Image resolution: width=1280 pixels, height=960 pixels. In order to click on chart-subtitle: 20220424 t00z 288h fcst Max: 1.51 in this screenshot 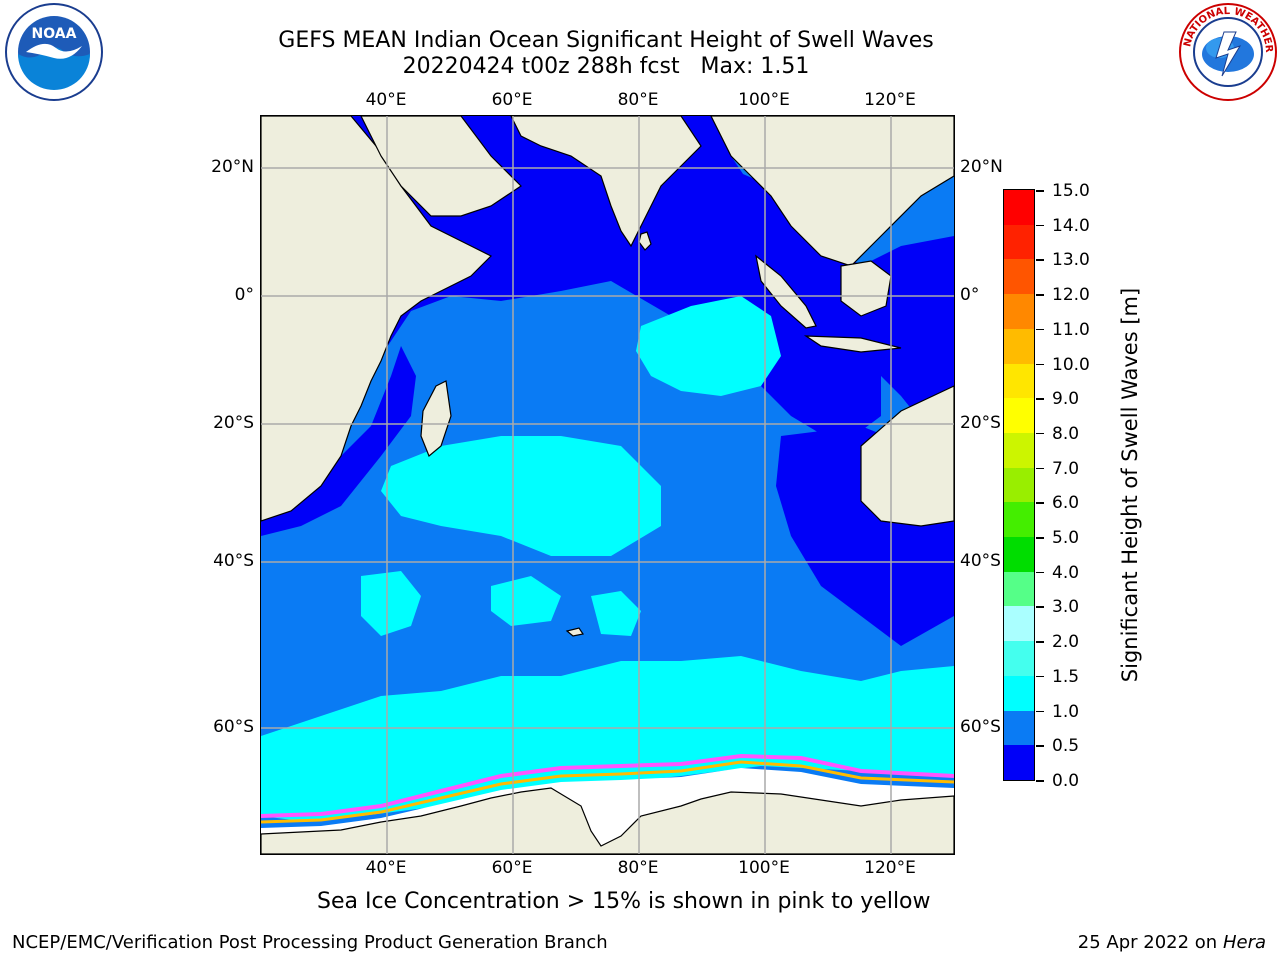, I will do `click(606, 66)`.